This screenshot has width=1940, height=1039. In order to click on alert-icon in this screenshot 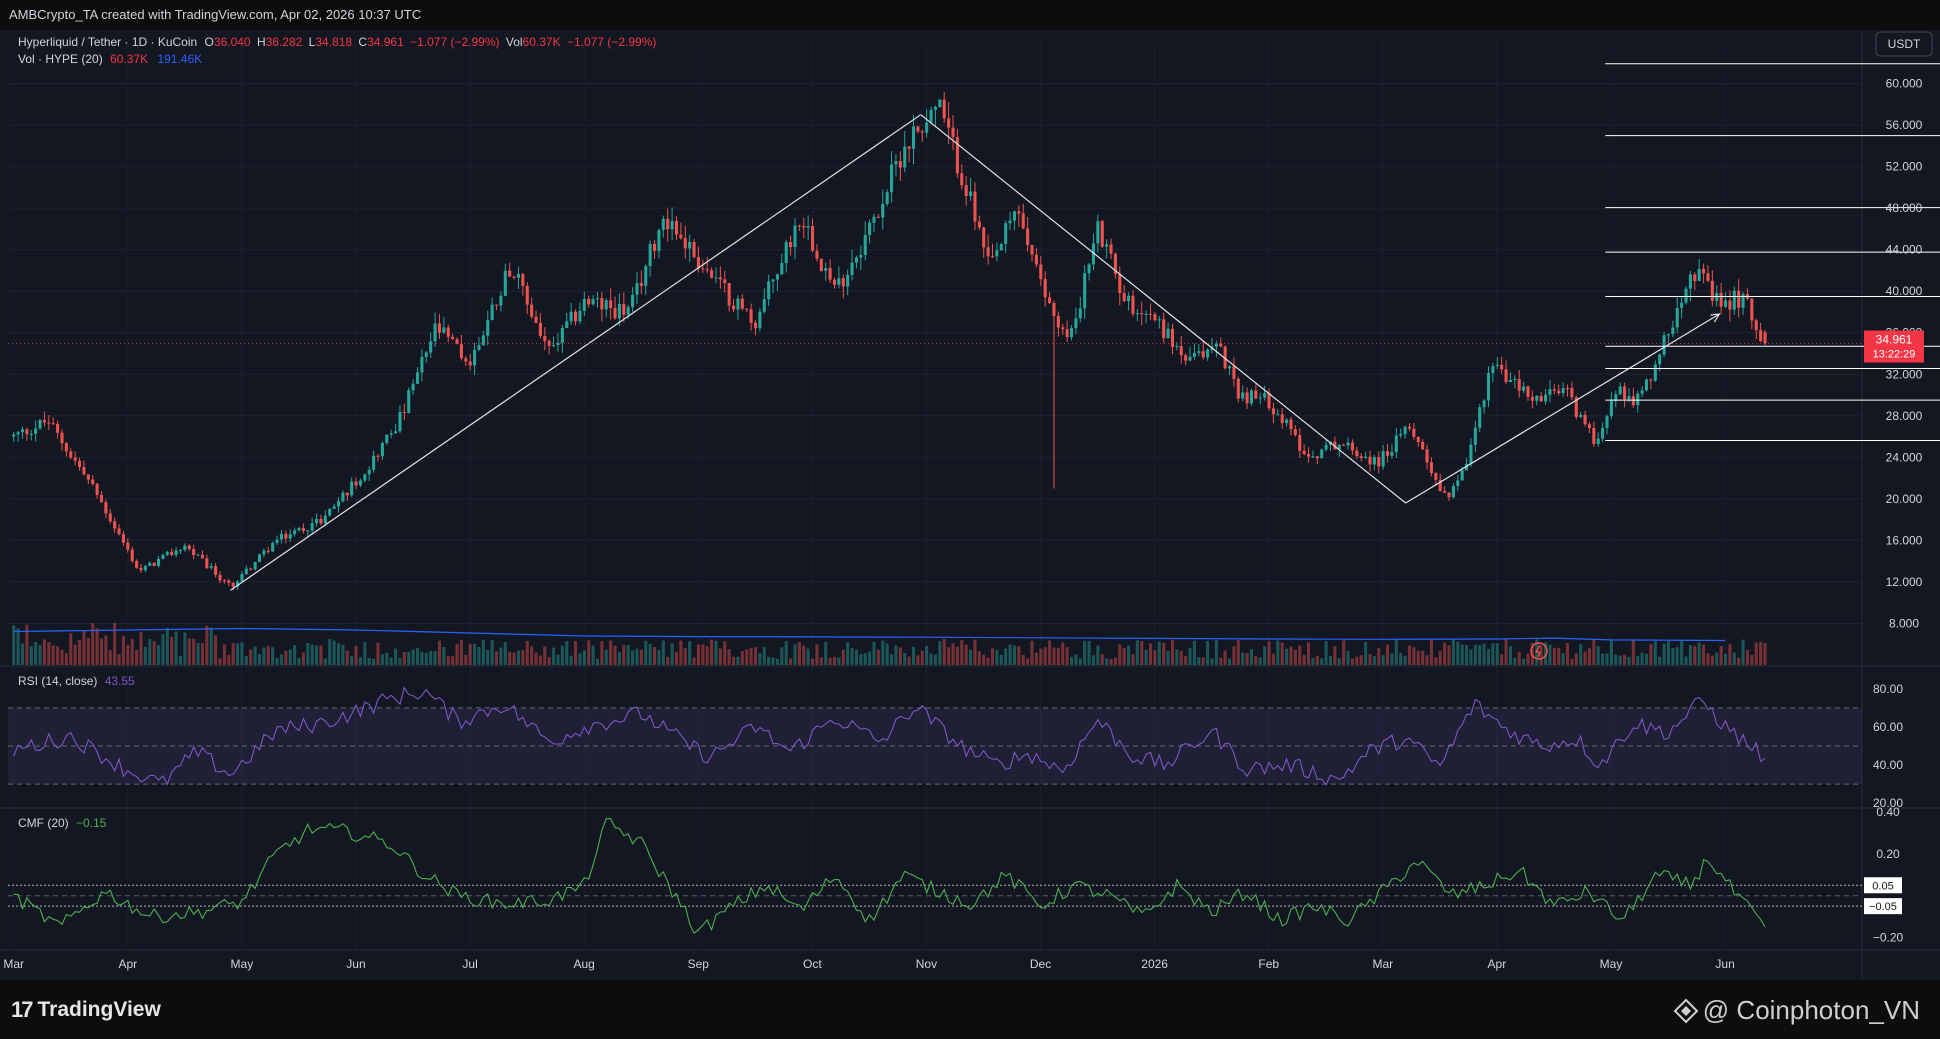, I will do `click(1539, 651)`.